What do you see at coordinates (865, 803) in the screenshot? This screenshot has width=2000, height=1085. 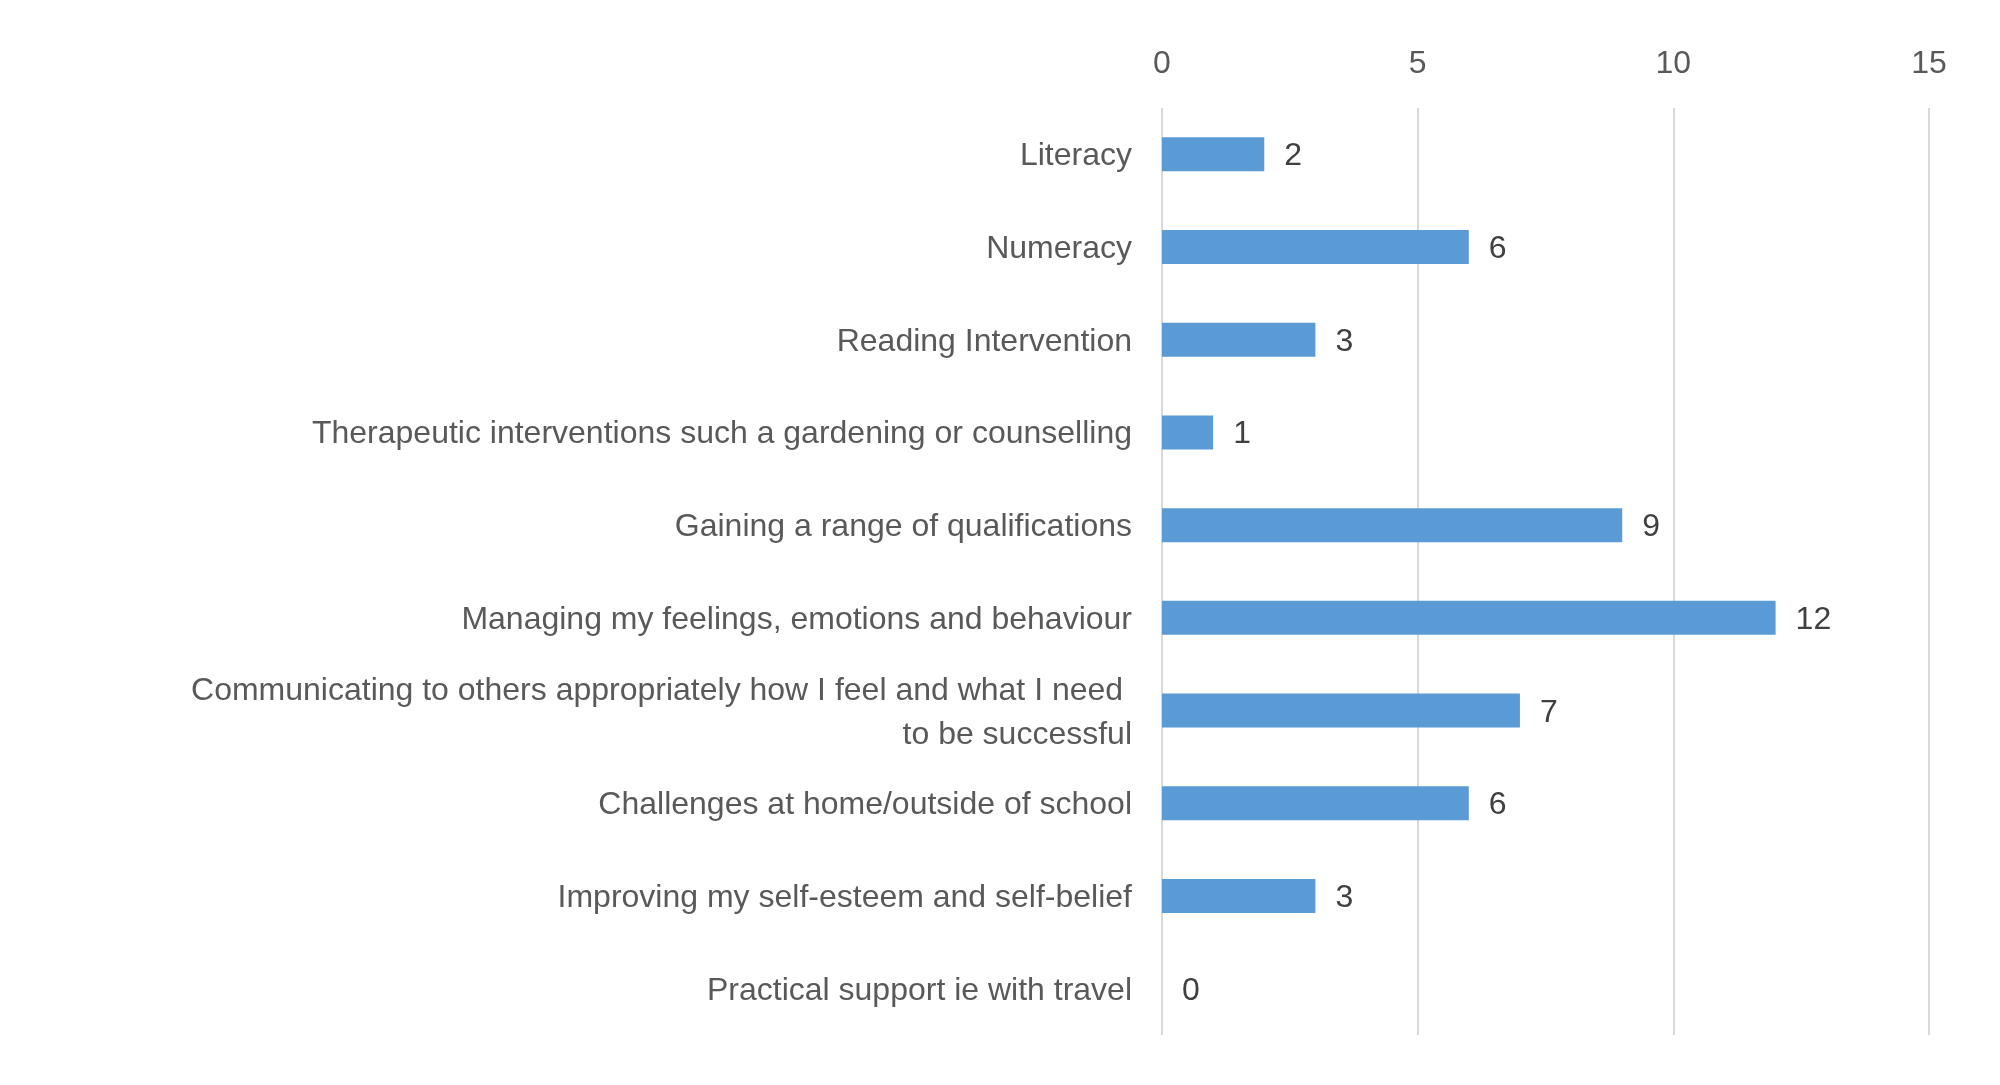 I see `y-tick-label: Challenges at home/outside of school` at bounding box center [865, 803].